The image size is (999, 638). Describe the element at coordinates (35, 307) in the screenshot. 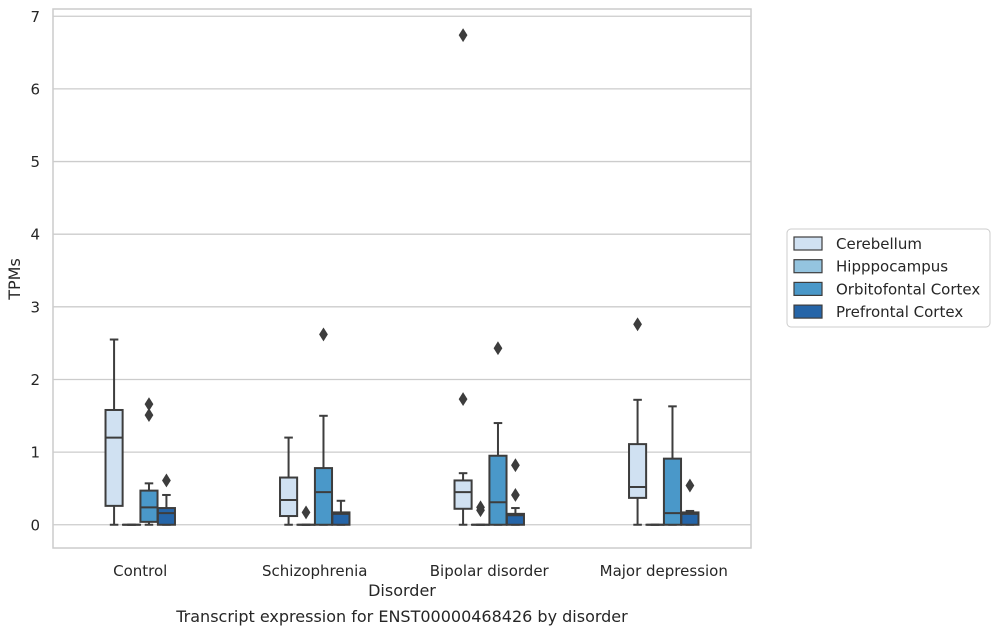

I see `y-tick-label: 3` at that location.